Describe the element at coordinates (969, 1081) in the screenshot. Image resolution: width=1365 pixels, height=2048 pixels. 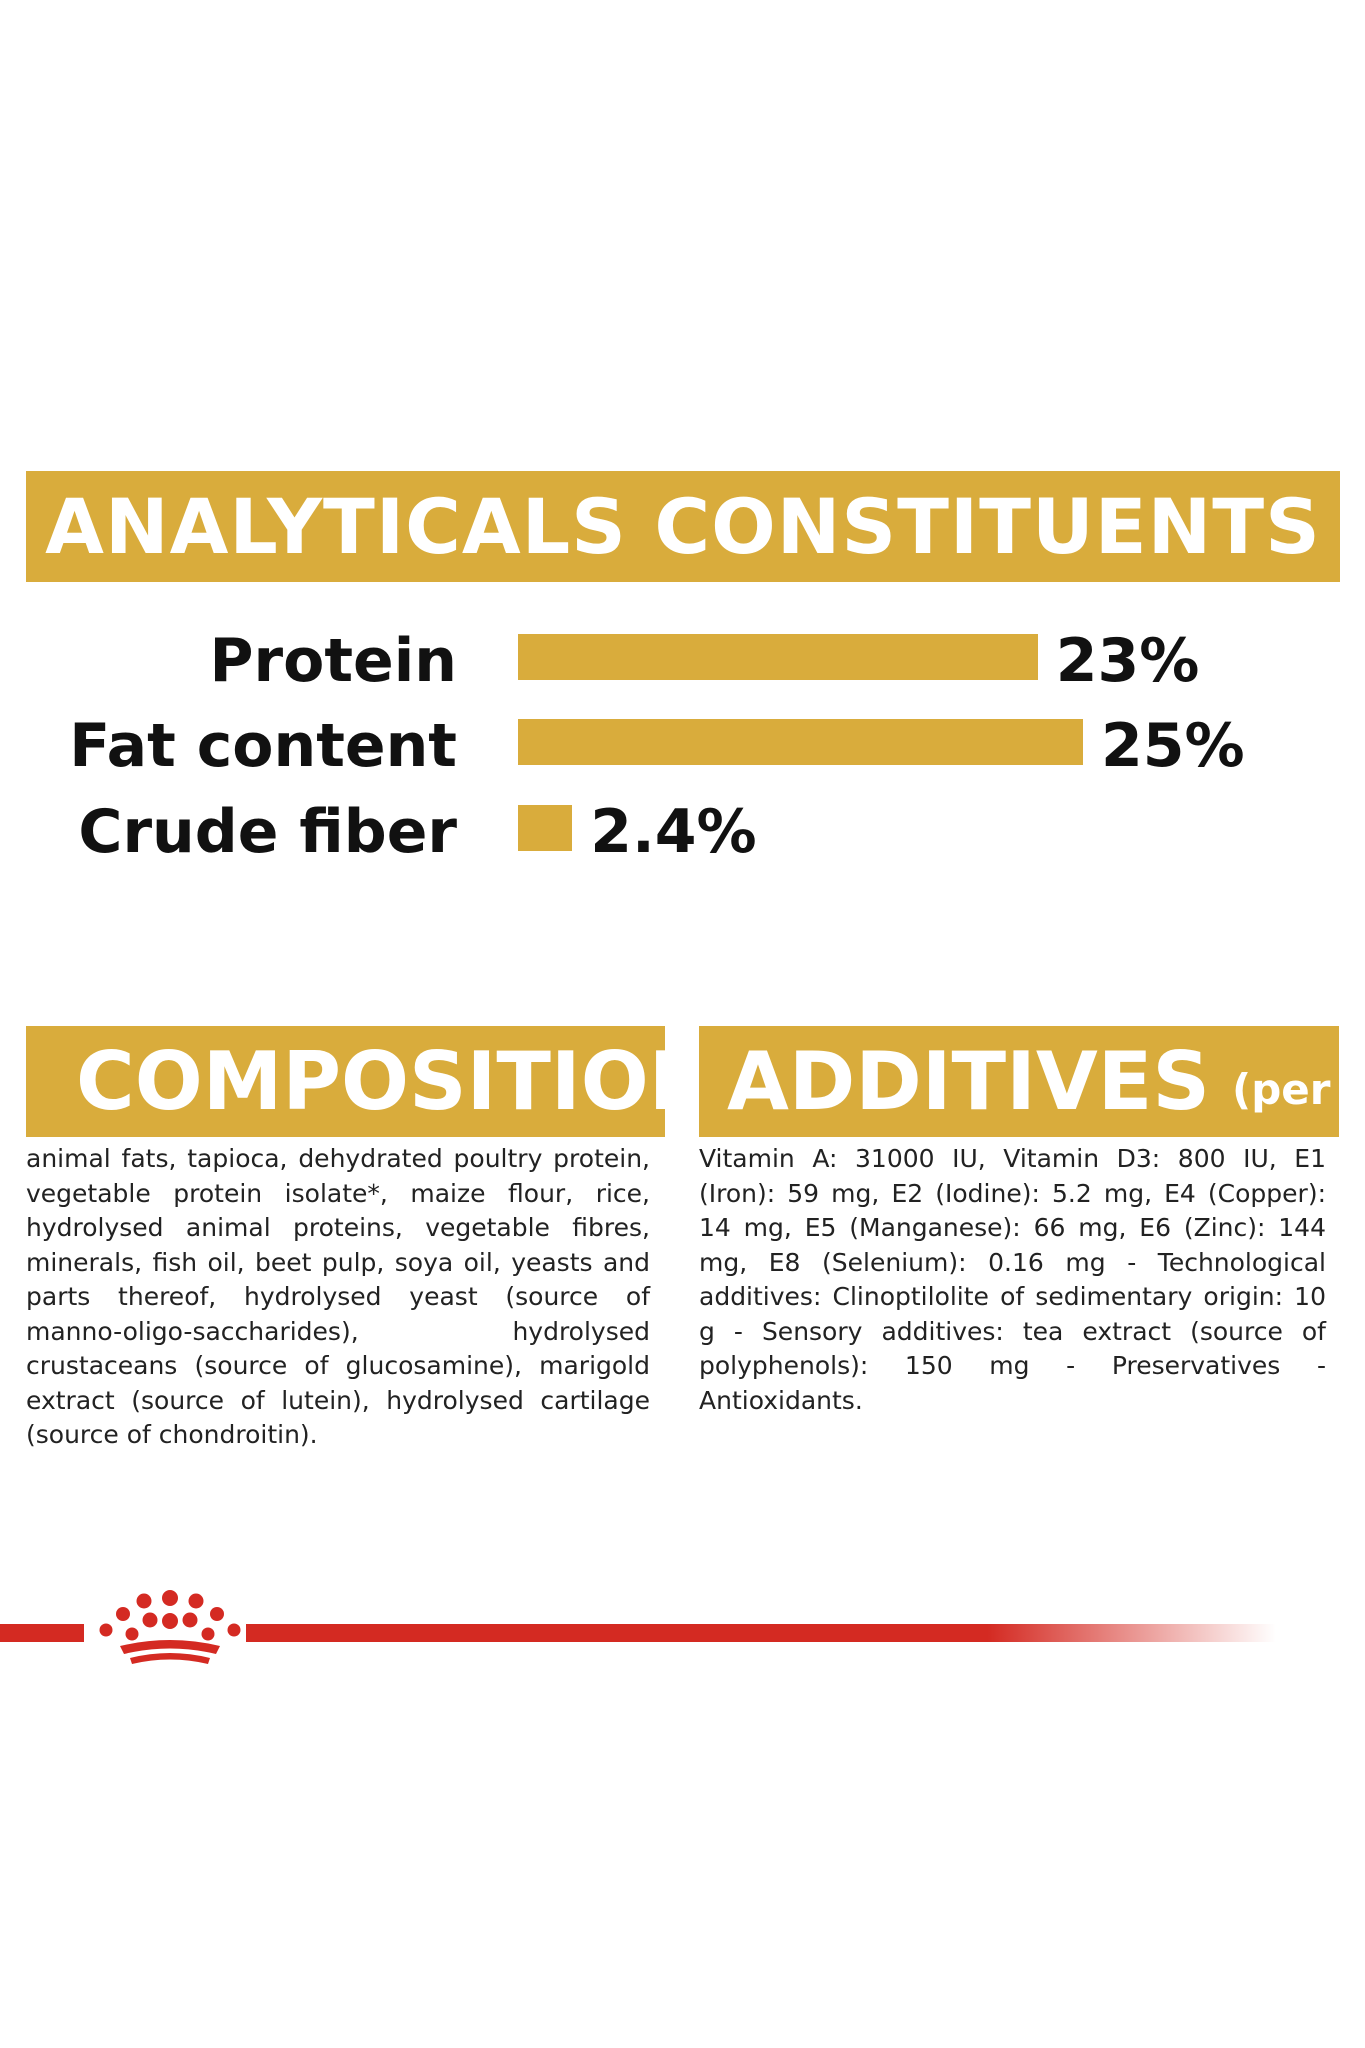
I see `additives-title: ADDITIVES` at that location.